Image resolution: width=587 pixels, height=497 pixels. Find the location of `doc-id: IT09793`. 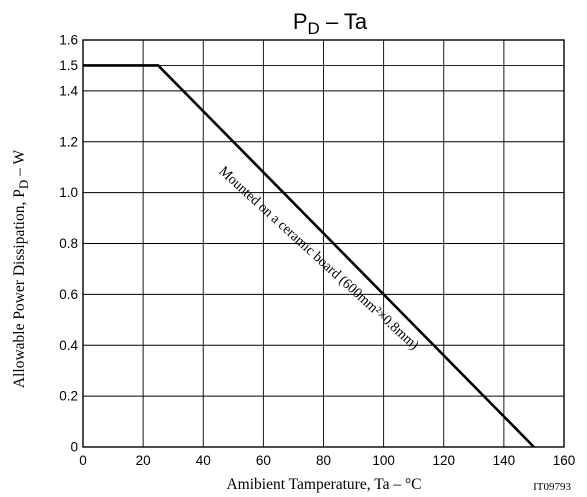

doc-id: IT09793 is located at coordinates (552, 487).